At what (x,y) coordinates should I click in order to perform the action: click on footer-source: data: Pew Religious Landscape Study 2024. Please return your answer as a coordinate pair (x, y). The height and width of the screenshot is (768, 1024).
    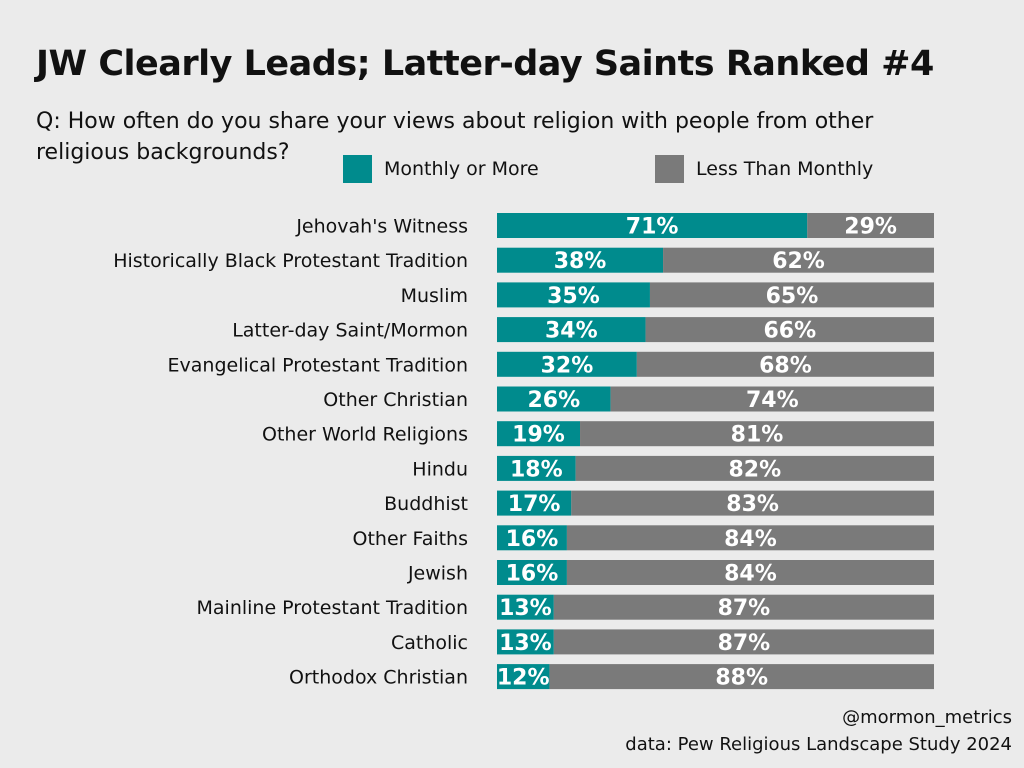
    Looking at the image, I should click on (818, 744).